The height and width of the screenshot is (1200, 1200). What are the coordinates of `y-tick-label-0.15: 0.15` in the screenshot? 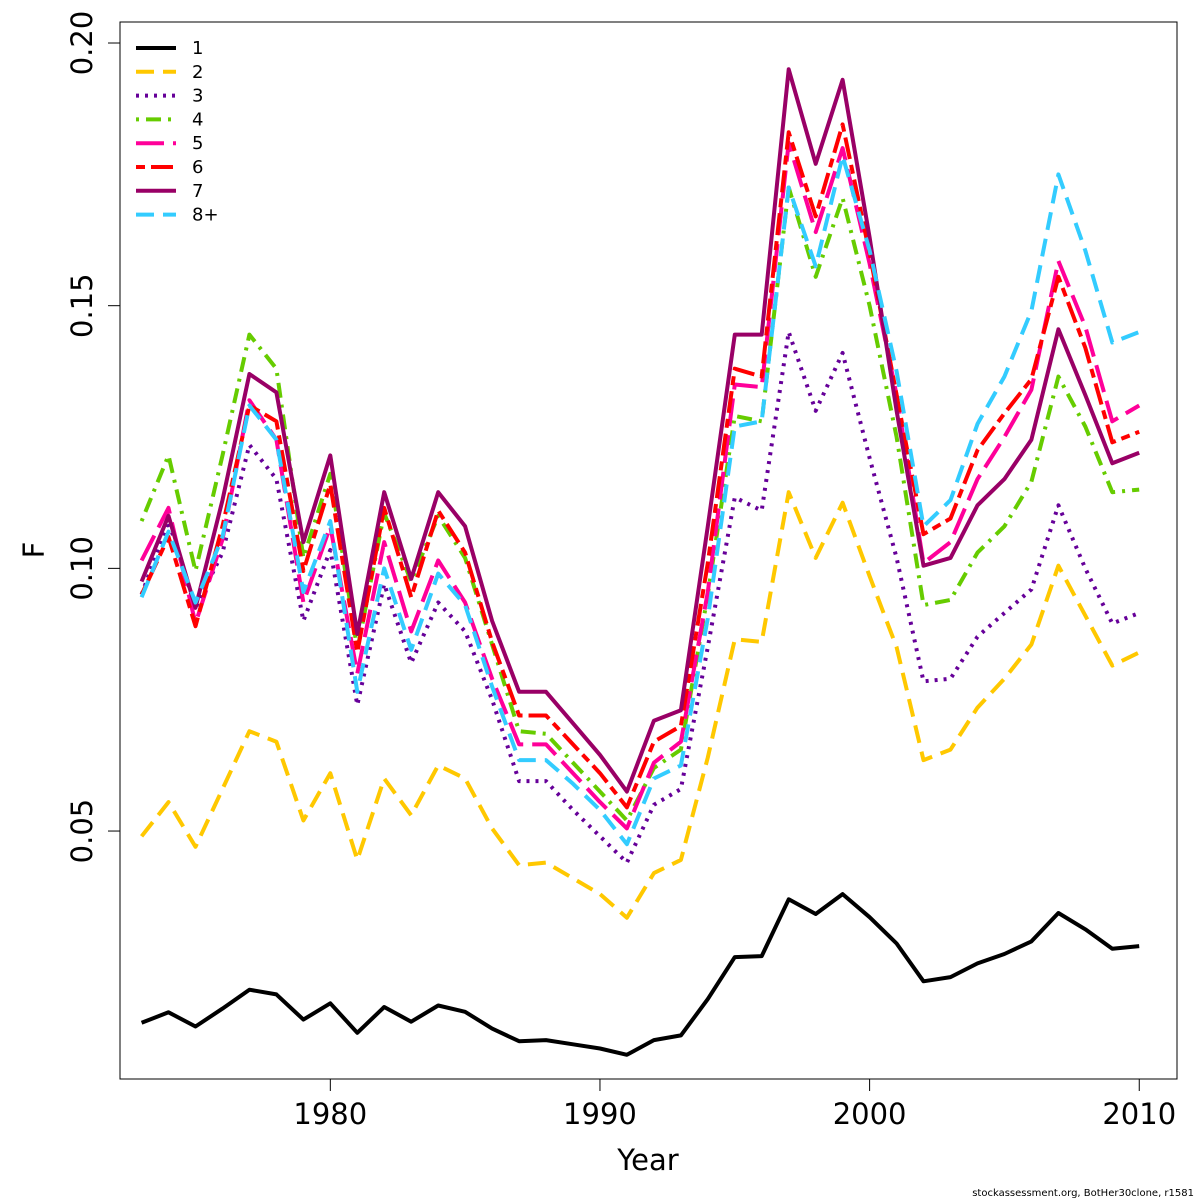 It's located at (82, 305).